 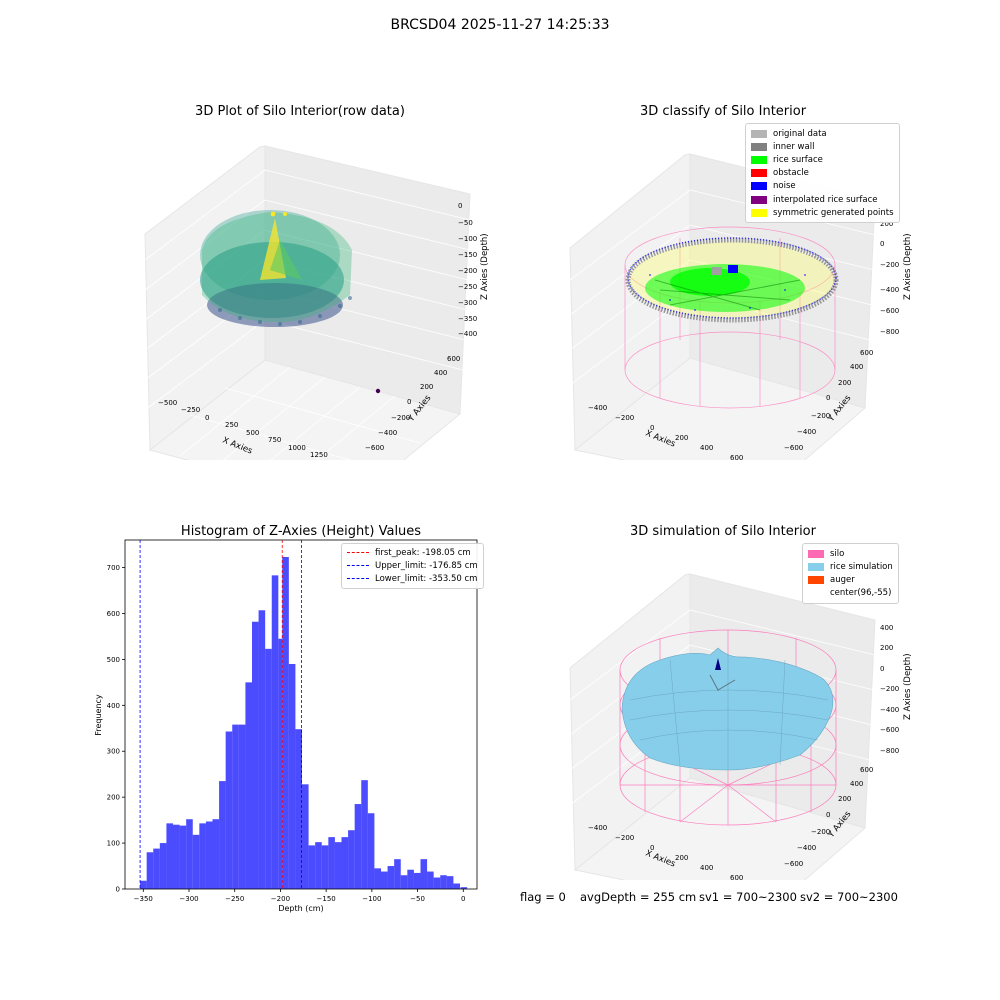 I want to click on classify-z-tick: 0, so click(x=882, y=244).